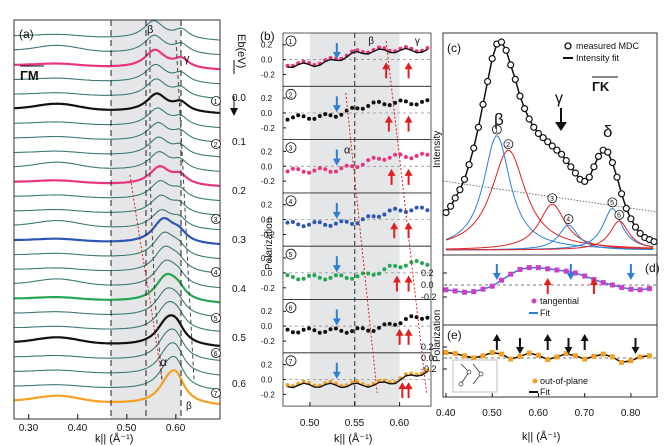  Describe the element at coordinates (291, 94) in the screenshot. I see `panel-b-row-marker` at that location.